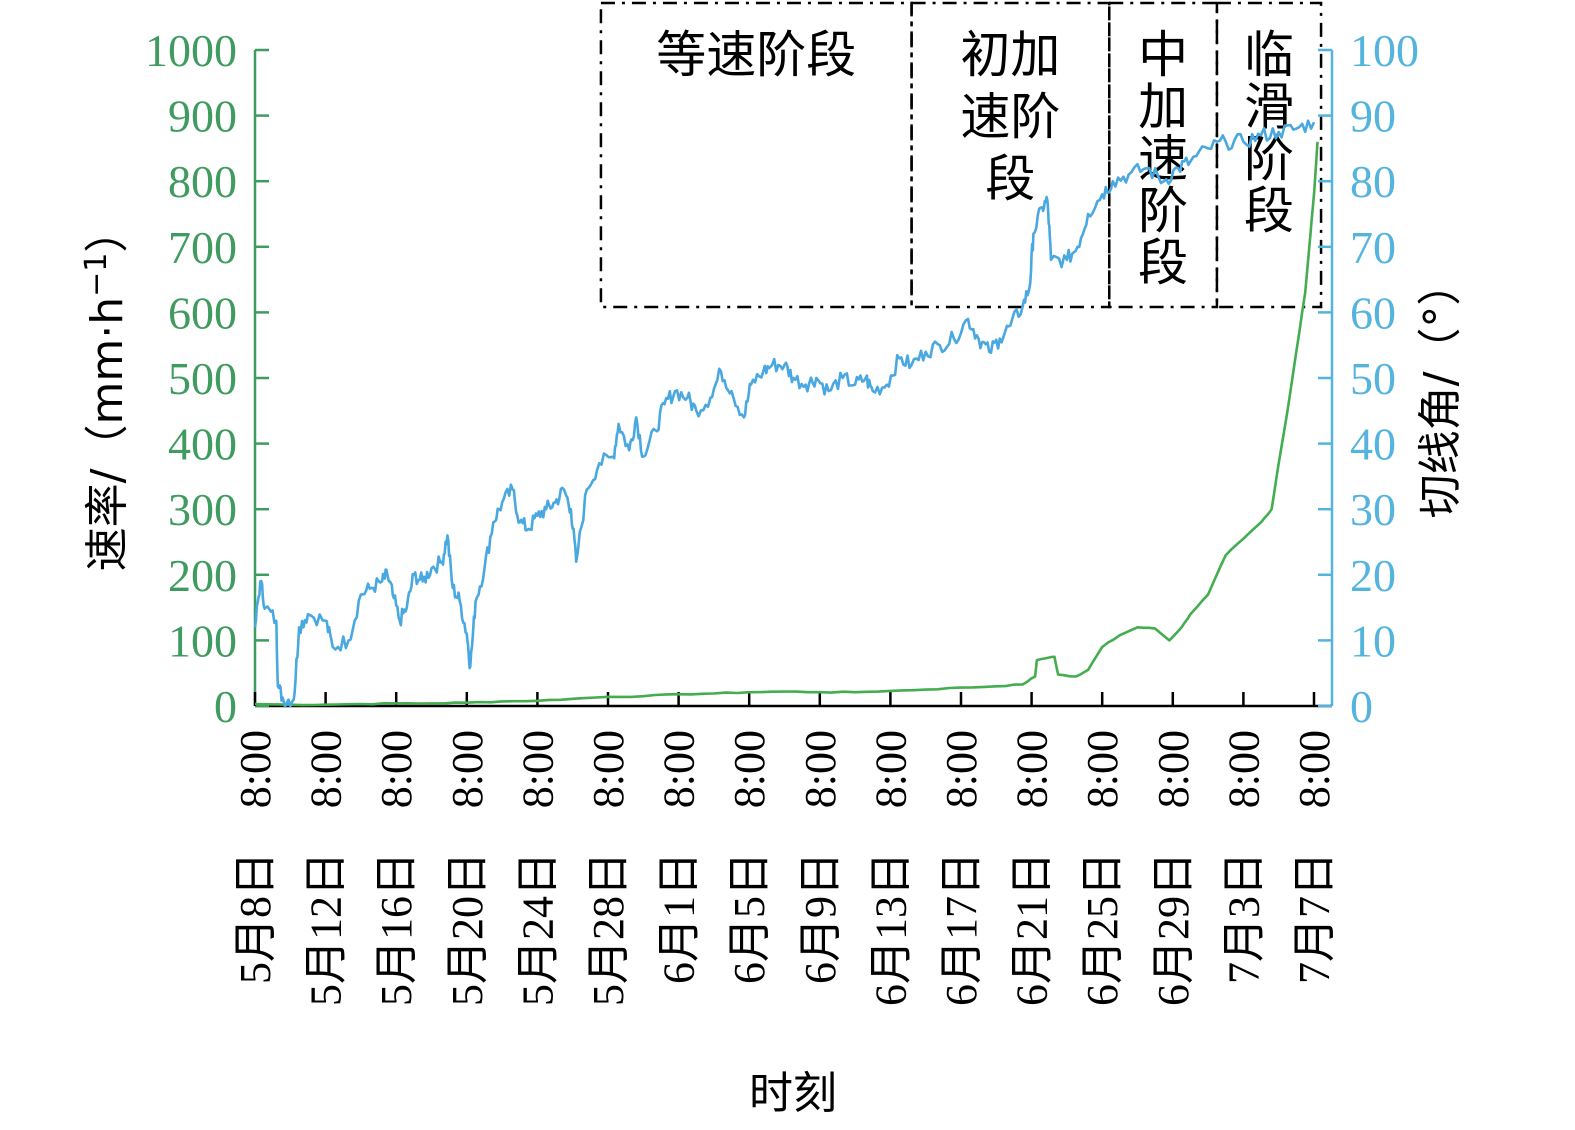 This screenshot has height=1130, width=1575. I want to click on left-tick-label: 1000, so click(191, 50).